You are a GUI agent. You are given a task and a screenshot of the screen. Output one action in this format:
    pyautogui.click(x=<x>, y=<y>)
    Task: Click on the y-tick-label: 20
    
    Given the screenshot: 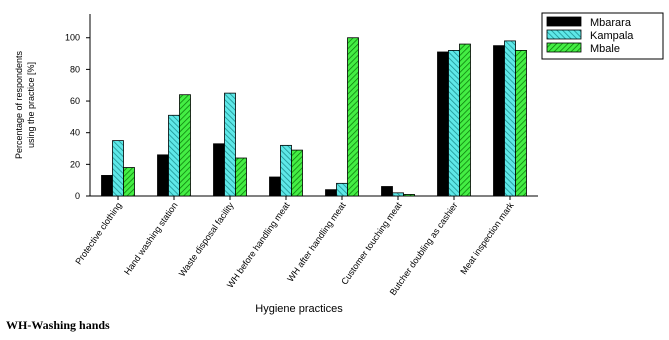 What is the action you would take?
    pyautogui.click(x=75, y=164)
    